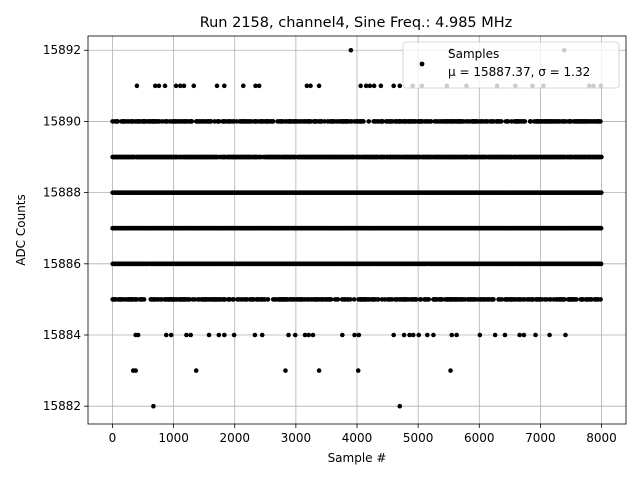 The width and height of the screenshot is (640, 480). I want to click on y-tick-label: 15892, so click(62, 50).